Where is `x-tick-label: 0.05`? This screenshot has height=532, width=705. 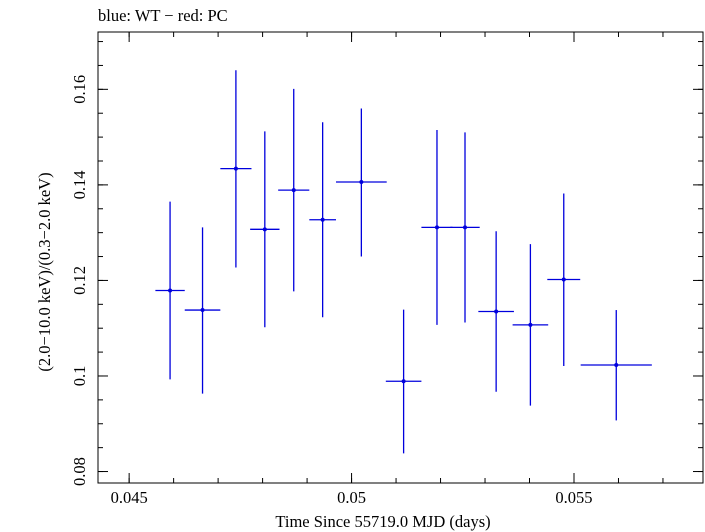 x-tick-label: 0.05 is located at coordinates (351, 497).